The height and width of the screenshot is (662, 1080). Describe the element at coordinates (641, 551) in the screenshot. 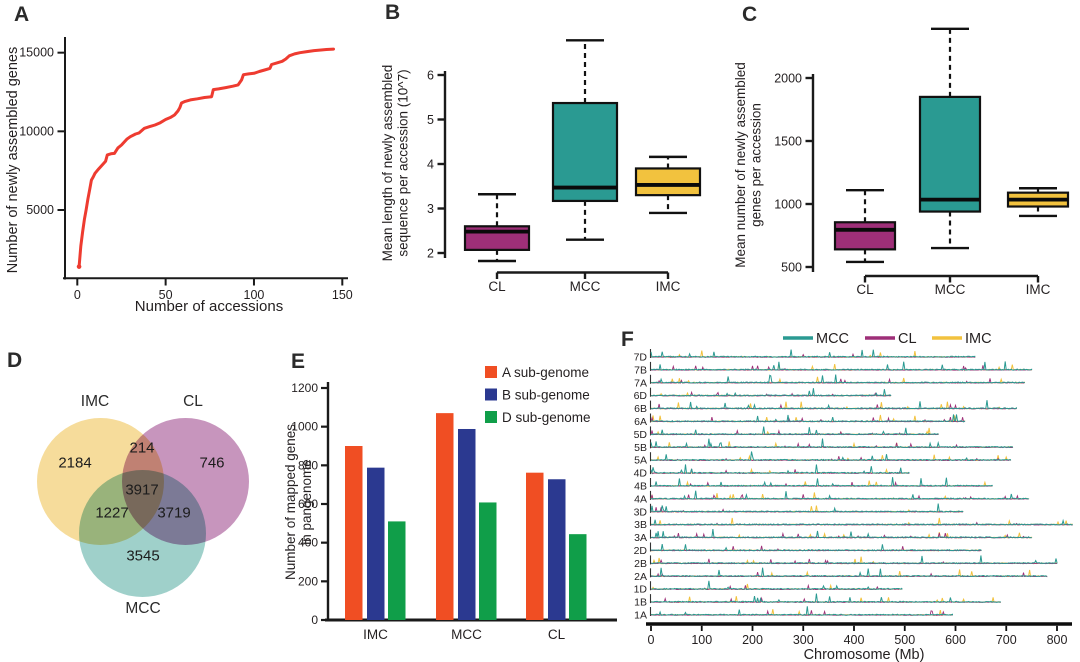

I see `svg-text: 2D` at that location.